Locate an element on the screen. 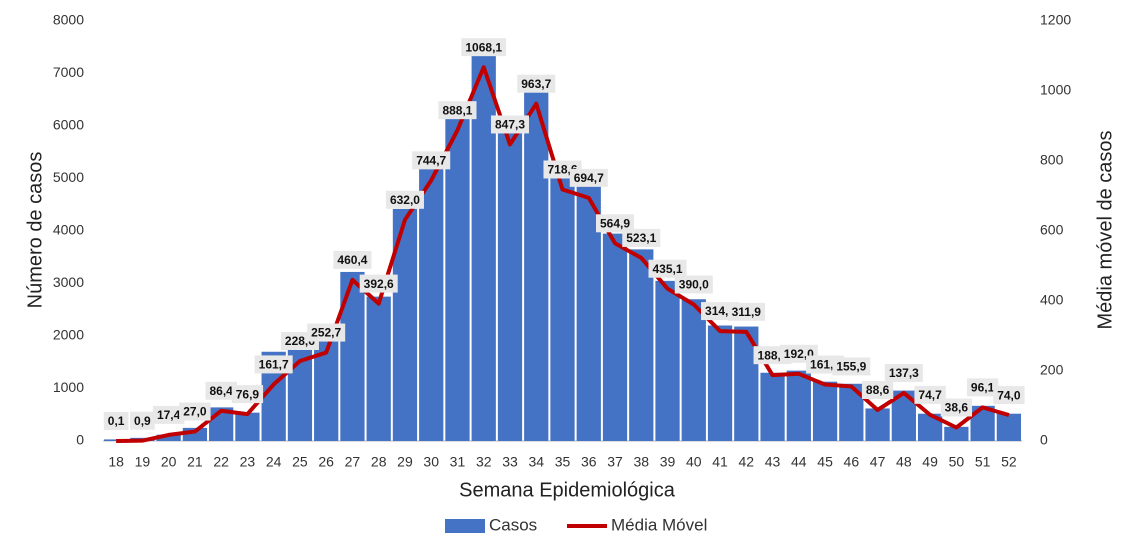  data-label: 311,9 is located at coordinates (747, 312).